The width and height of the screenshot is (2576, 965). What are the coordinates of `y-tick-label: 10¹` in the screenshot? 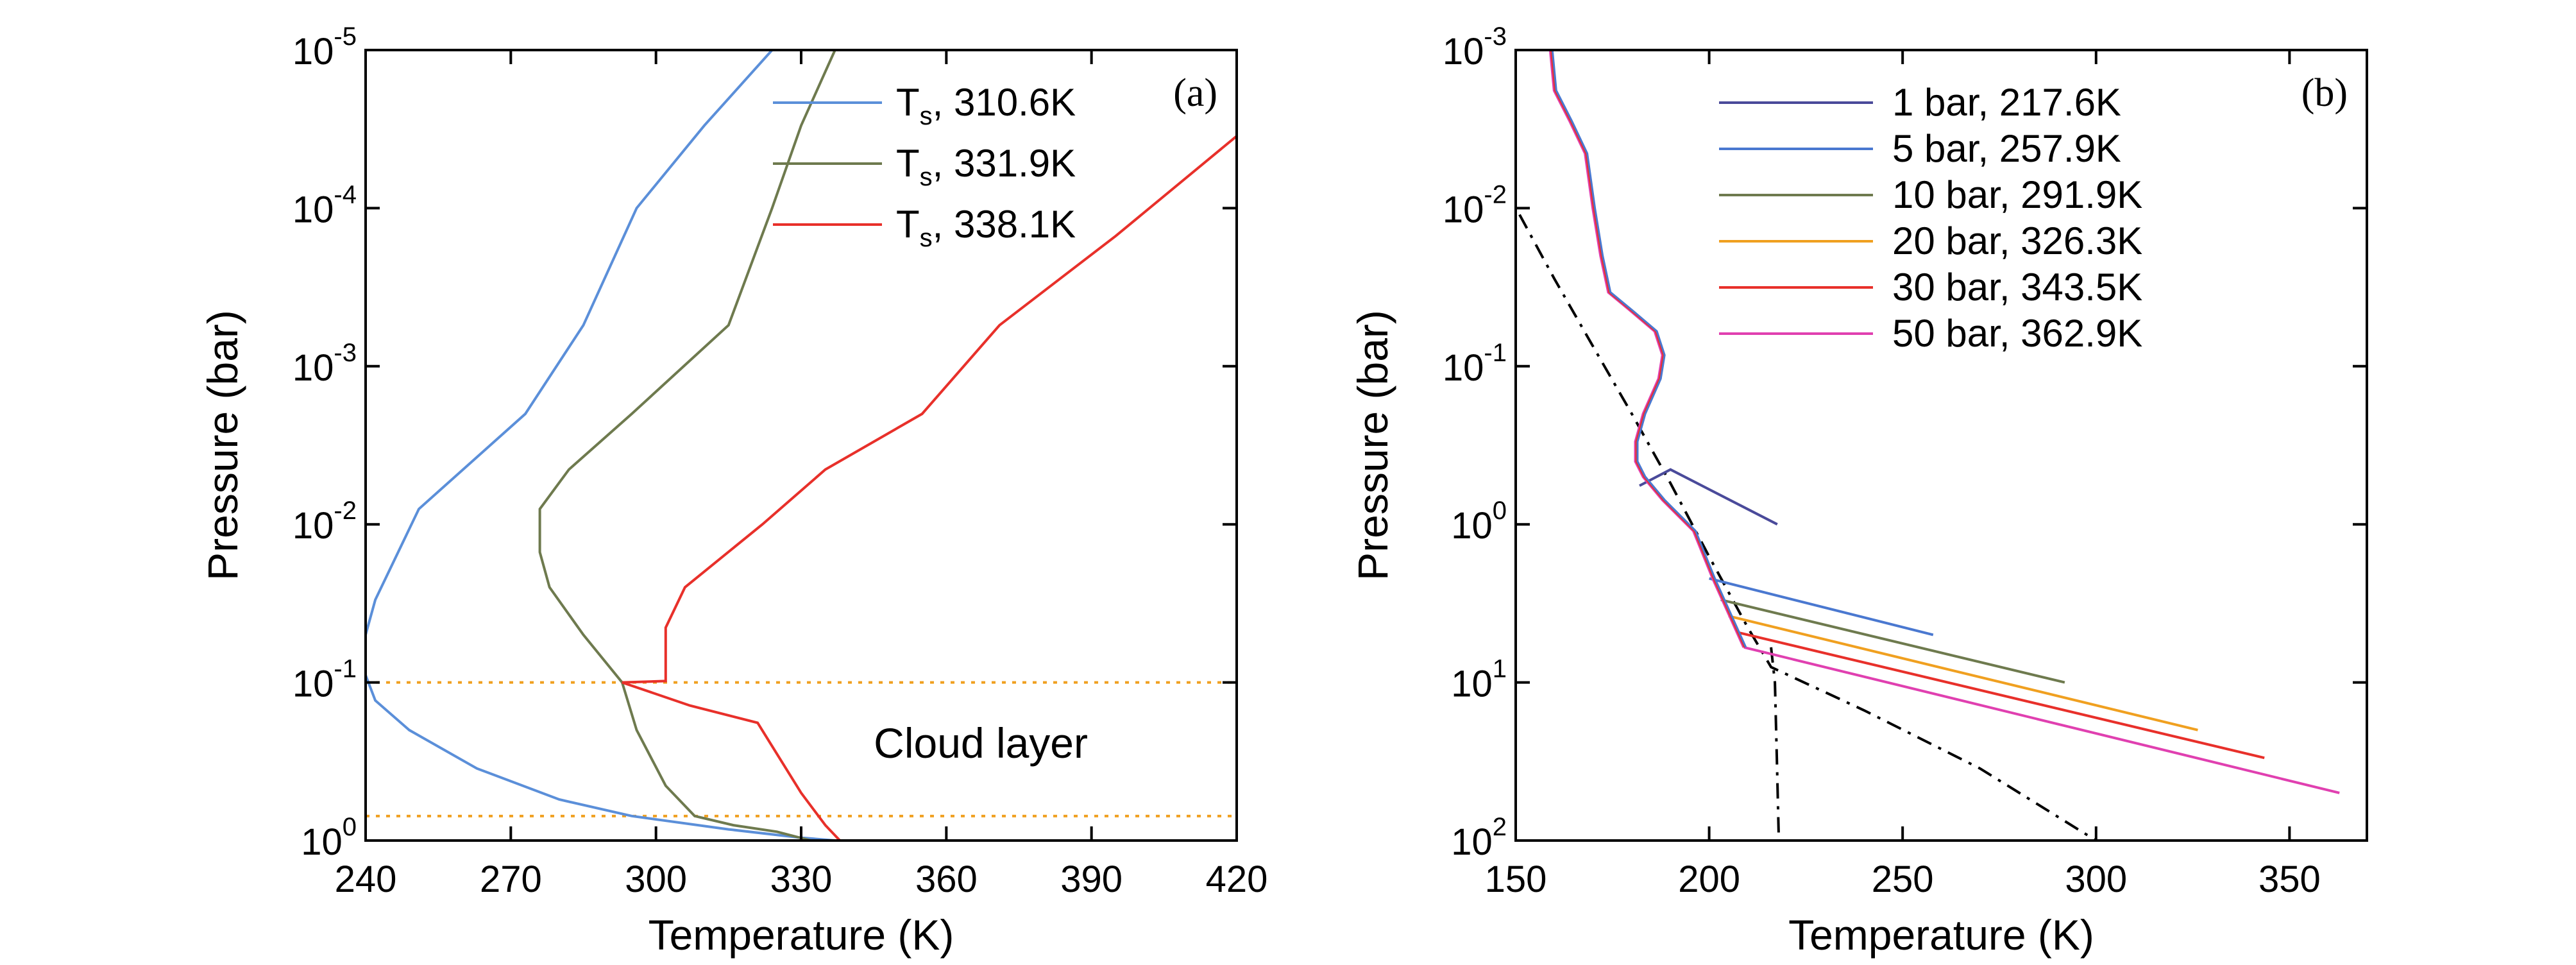 It's located at (1479, 680).